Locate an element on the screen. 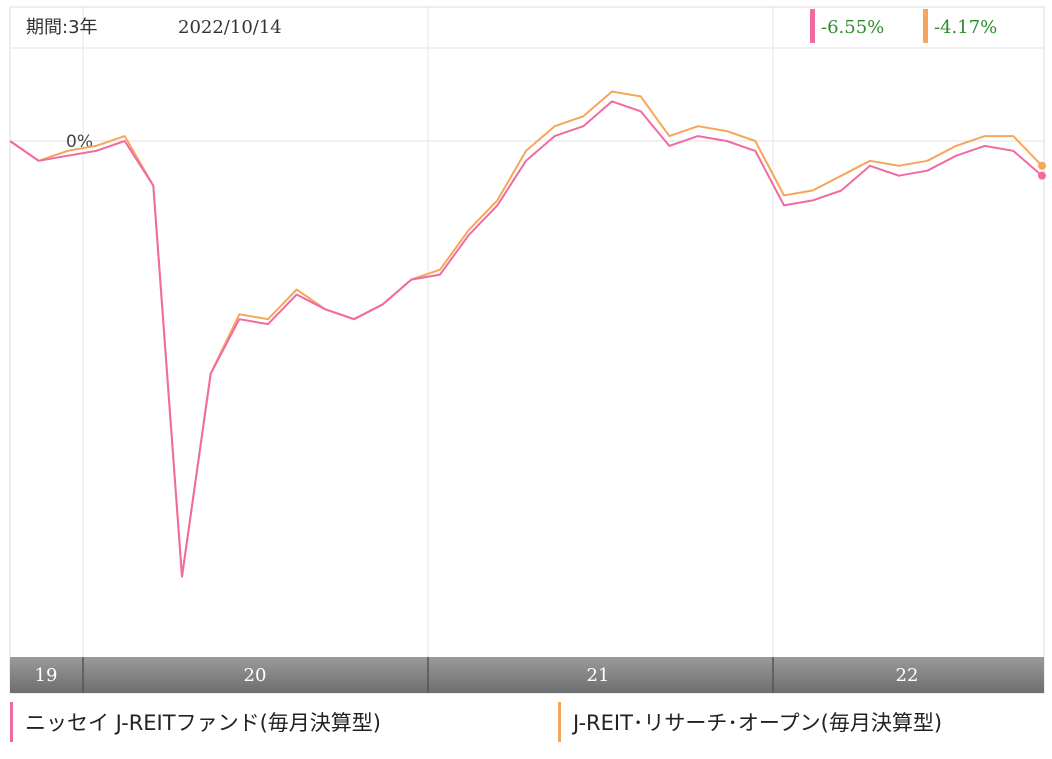 The image size is (1052, 759). legend-item-2: J-REIT･リサーチ･オープン(毎月決算型) is located at coordinates (750, 722).